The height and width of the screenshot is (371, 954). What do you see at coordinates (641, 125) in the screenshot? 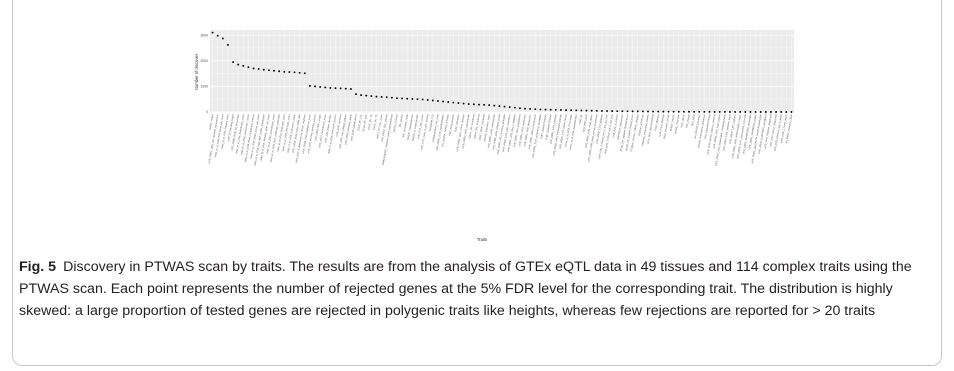
I see `x-tick-label: CKDGen_eGFRcrea` at bounding box center [641, 125].